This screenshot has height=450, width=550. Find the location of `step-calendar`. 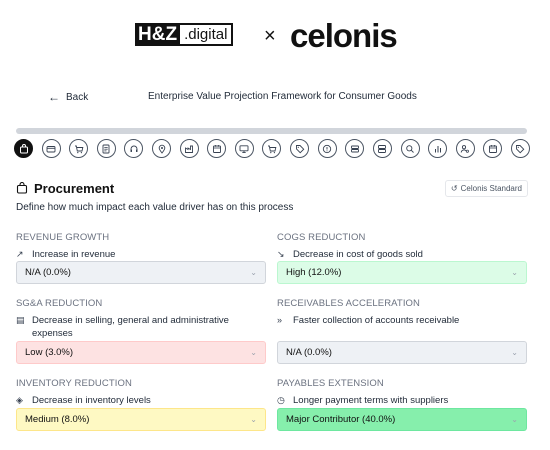

step-calendar is located at coordinates (217, 148).